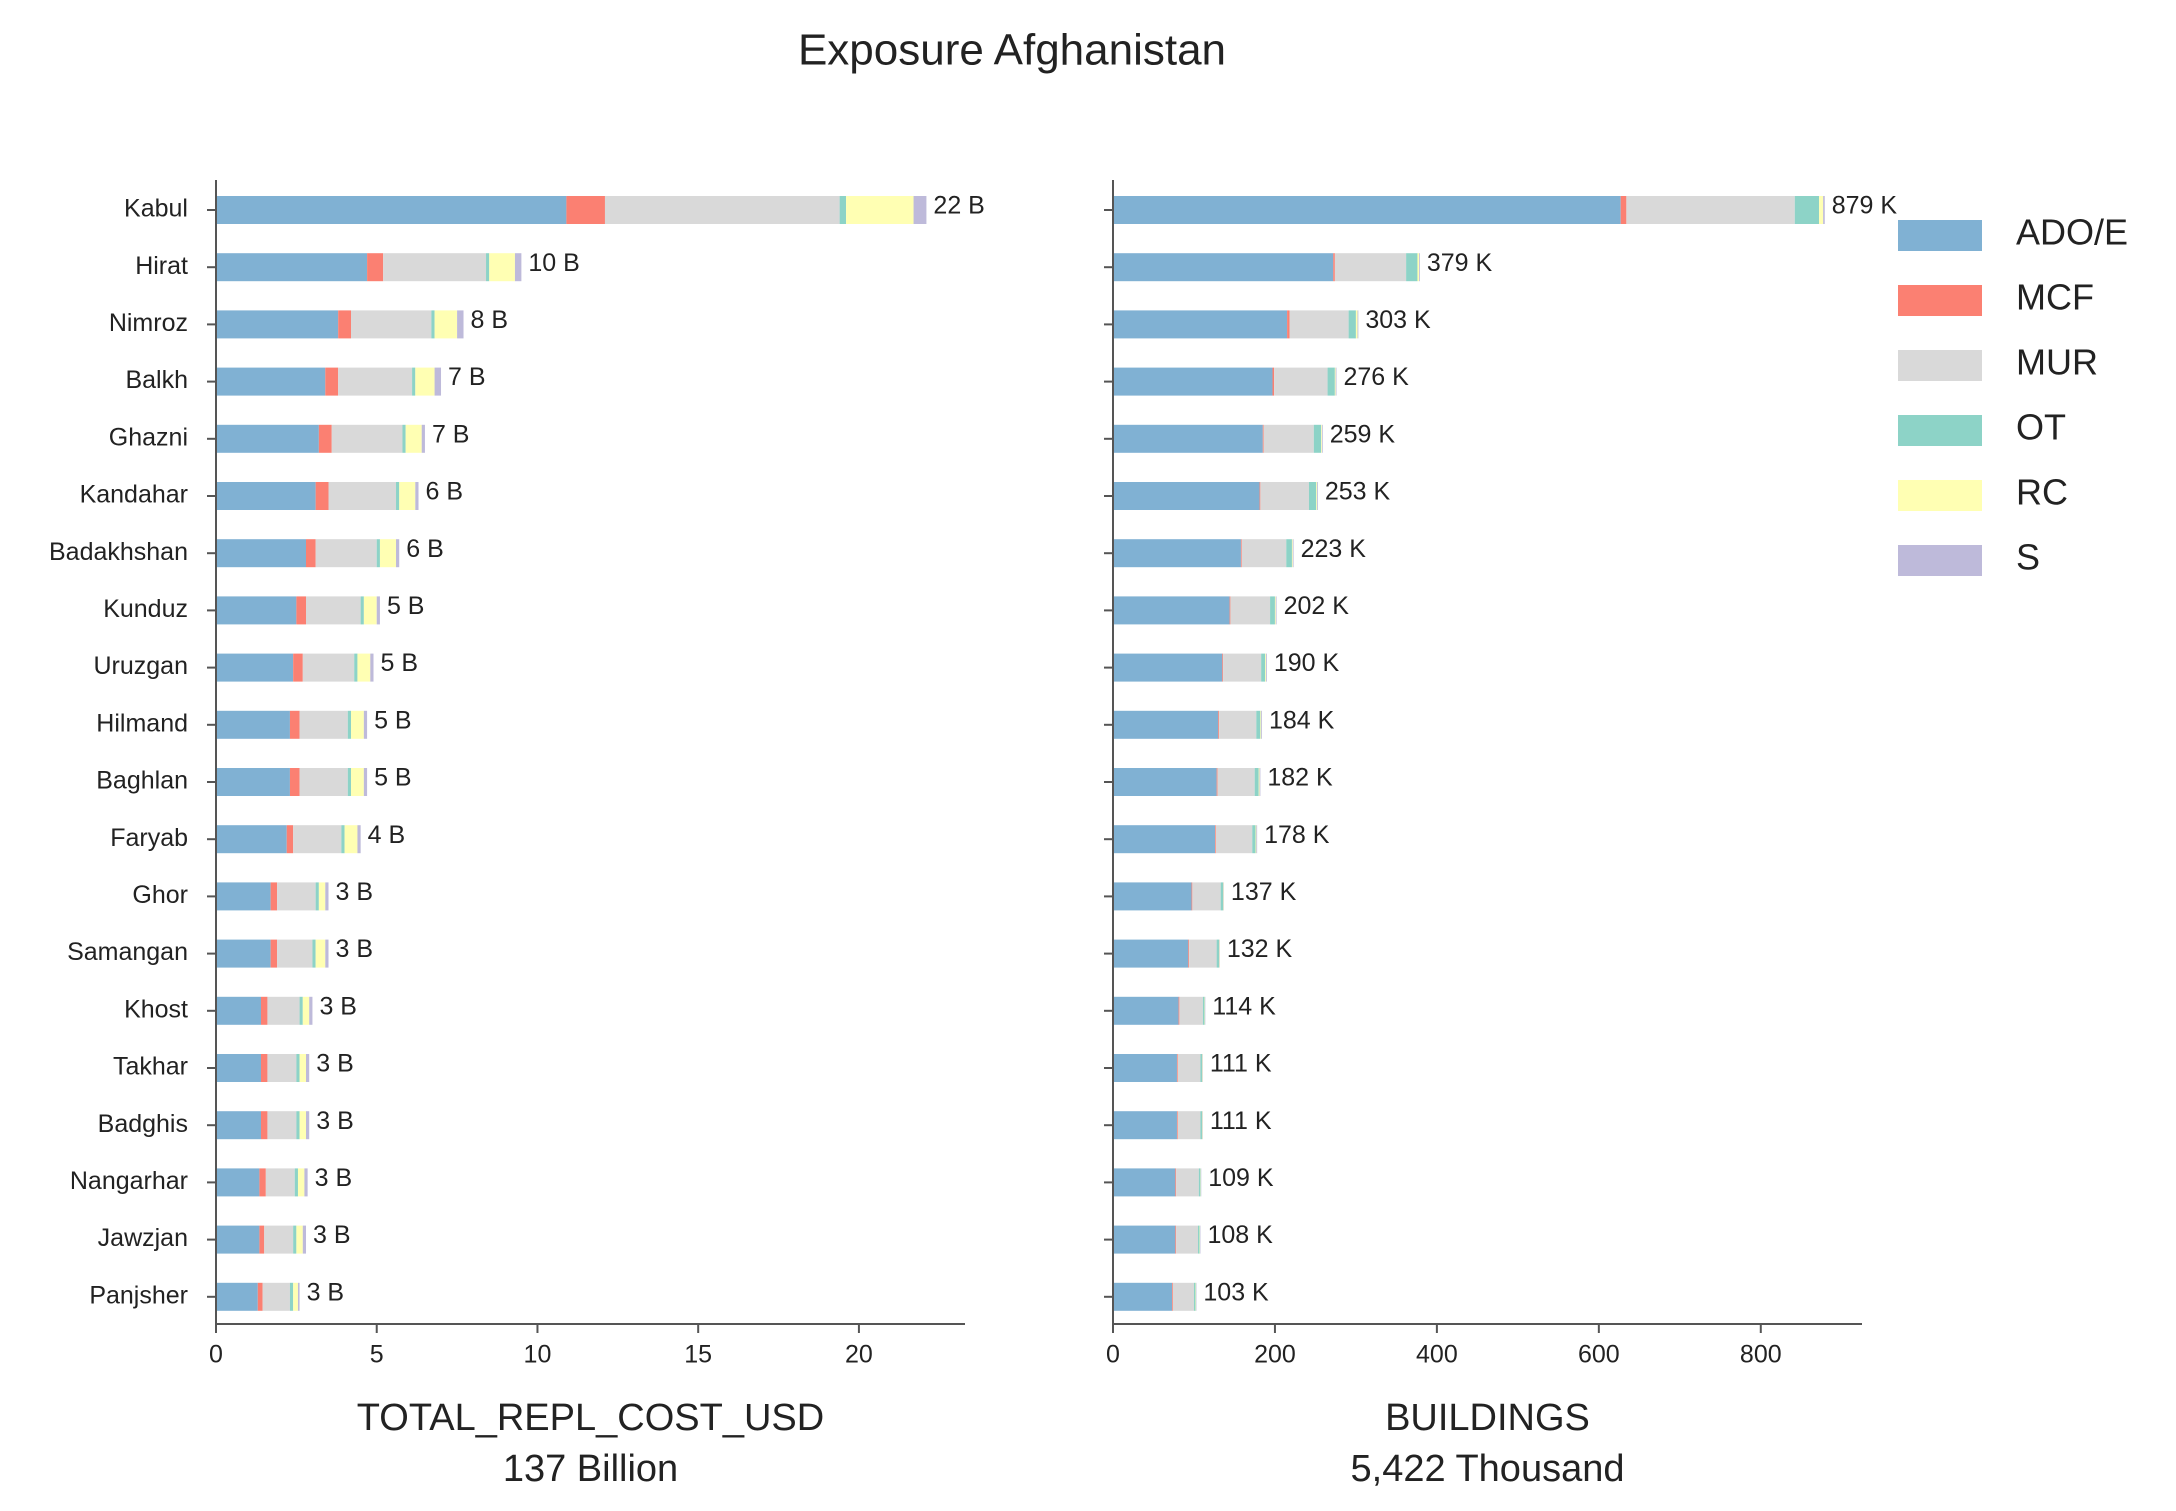 The image size is (2176, 1511). What do you see at coordinates (156, 209) in the screenshot?
I see `y-tick-label: Kabul` at bounding box center [156, 209].